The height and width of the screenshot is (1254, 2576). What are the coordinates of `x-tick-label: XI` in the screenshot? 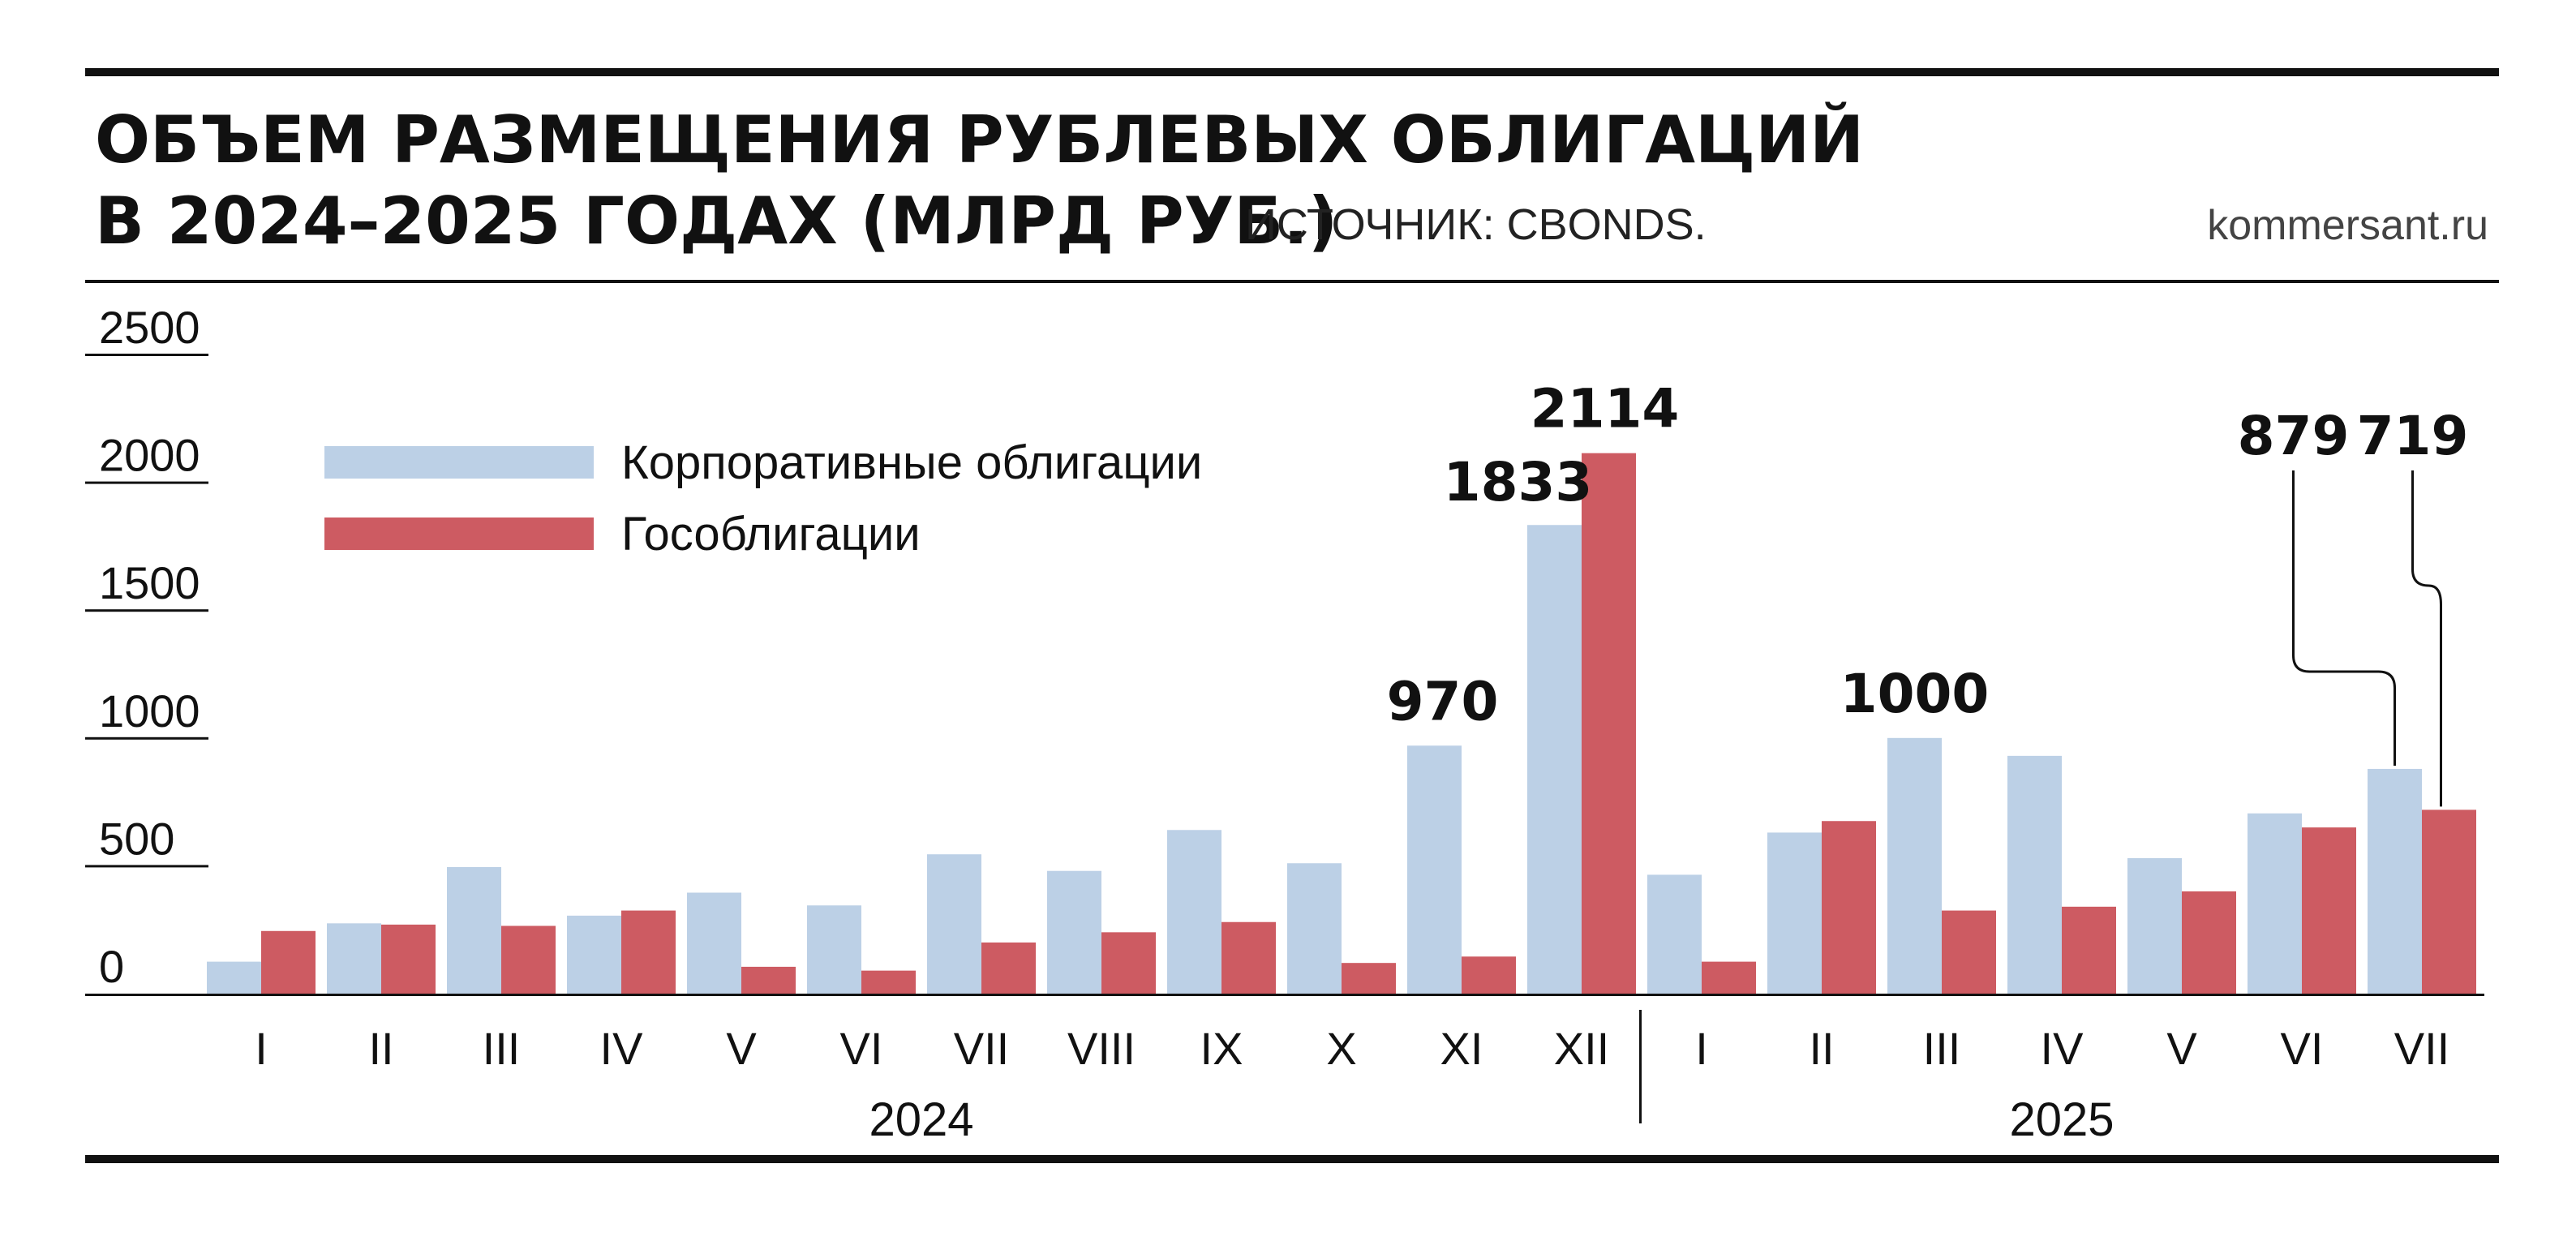 It's located at (1461, 1048).